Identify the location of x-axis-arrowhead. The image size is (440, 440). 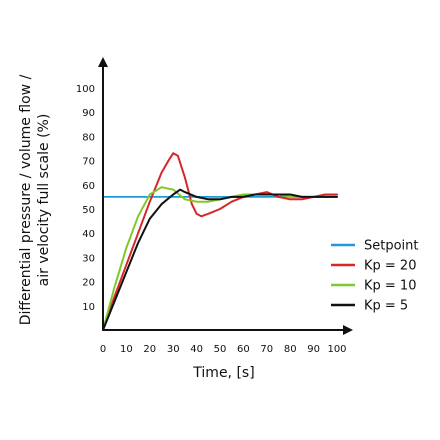
(348, 330).